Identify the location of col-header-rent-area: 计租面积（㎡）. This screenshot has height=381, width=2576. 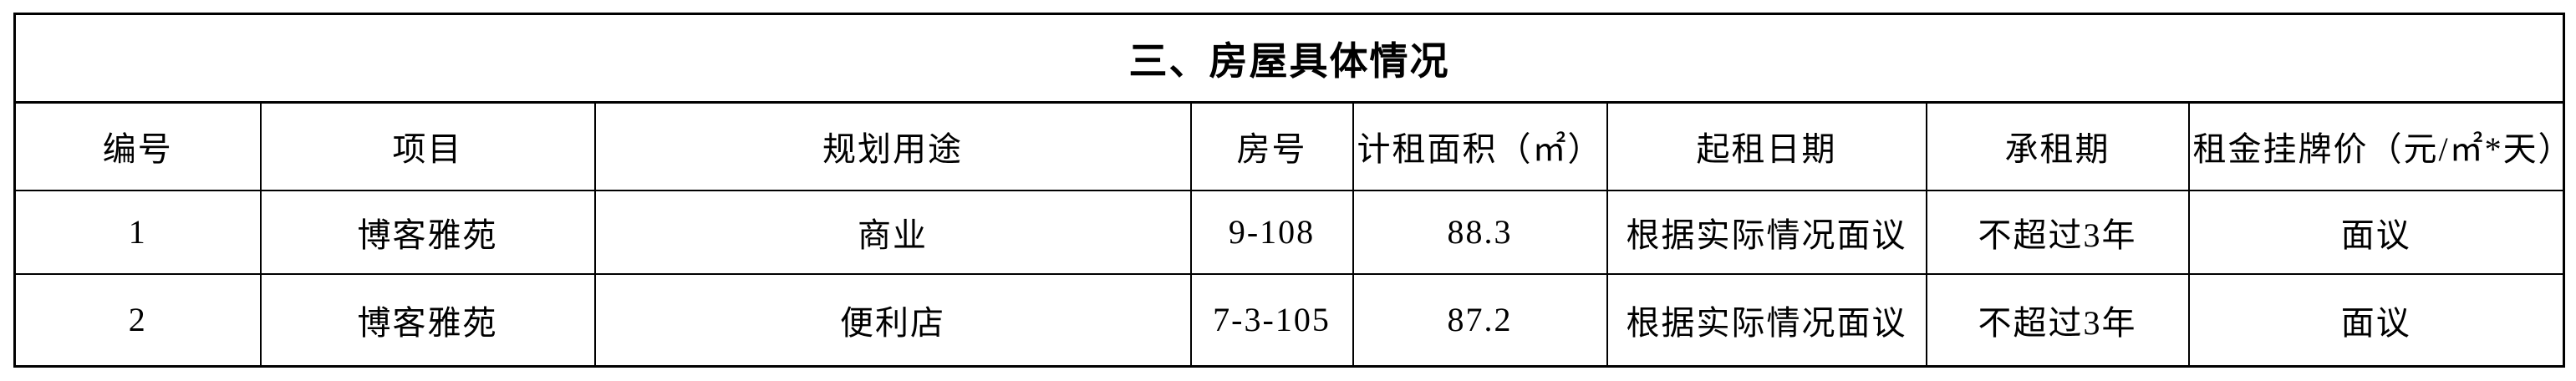
(1480, 146).